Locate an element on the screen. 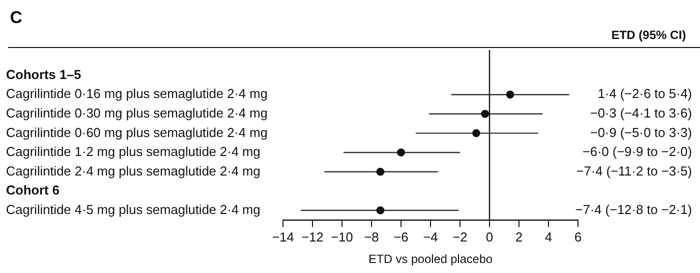  y-tick-label: Cagrilintide 2·4 mg plus semaglutide 2·4 mg is located at coordinates (133, 170).